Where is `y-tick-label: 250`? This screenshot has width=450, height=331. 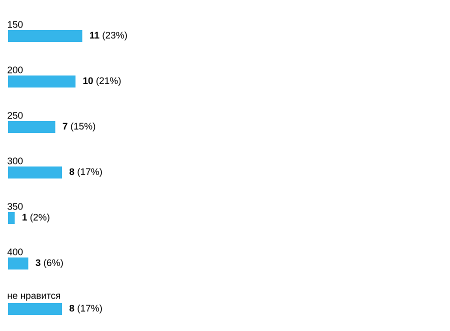
y-tick-label: 250 is located at coordinates (15, 115).